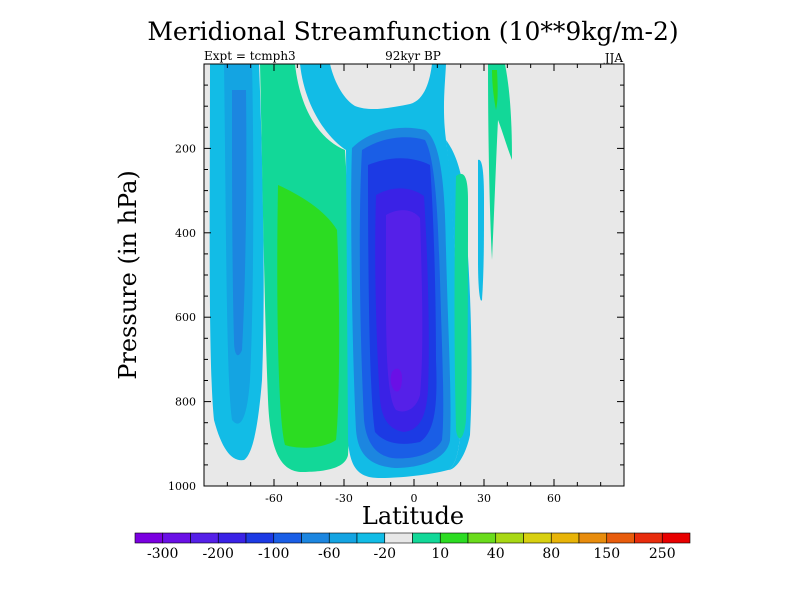  Describe the element at coordinates (440, 554) in the screenshot. I see `colorbar-tick-label: 10` at that location.